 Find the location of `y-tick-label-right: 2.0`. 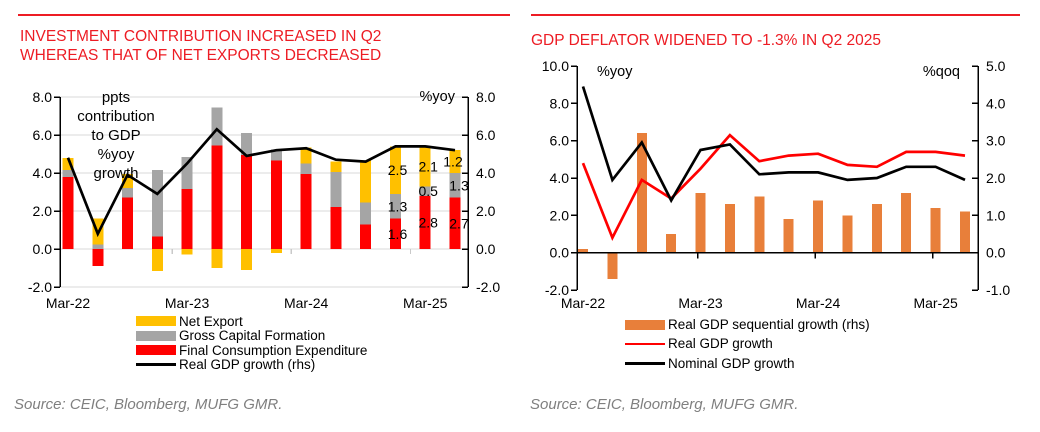

y-tick-label-right: 2.0 is located at coordinates (996, 178).